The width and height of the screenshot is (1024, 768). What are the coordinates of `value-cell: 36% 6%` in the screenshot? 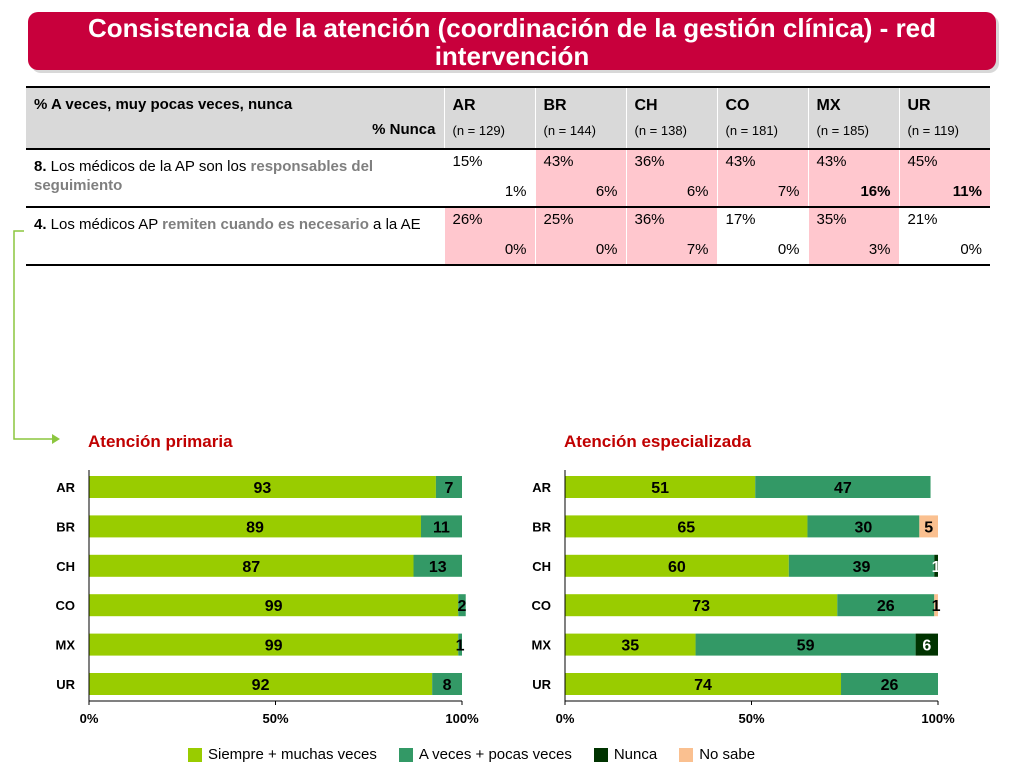 It's located at (671, 178).